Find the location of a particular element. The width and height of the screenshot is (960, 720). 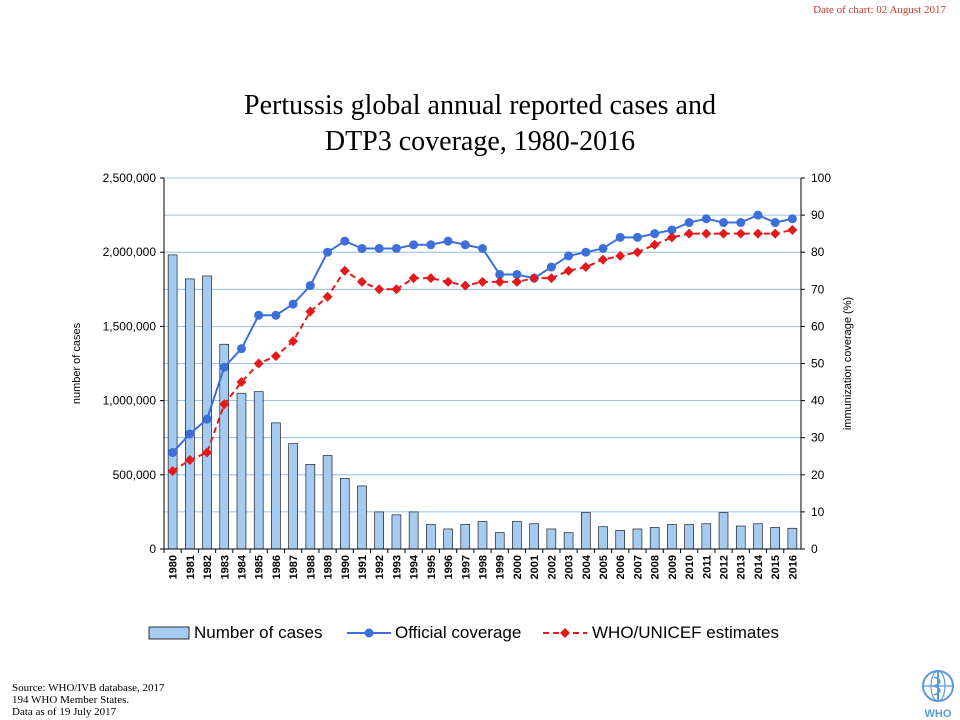

bar-cases-2015 is located at coordinates (775, 538).